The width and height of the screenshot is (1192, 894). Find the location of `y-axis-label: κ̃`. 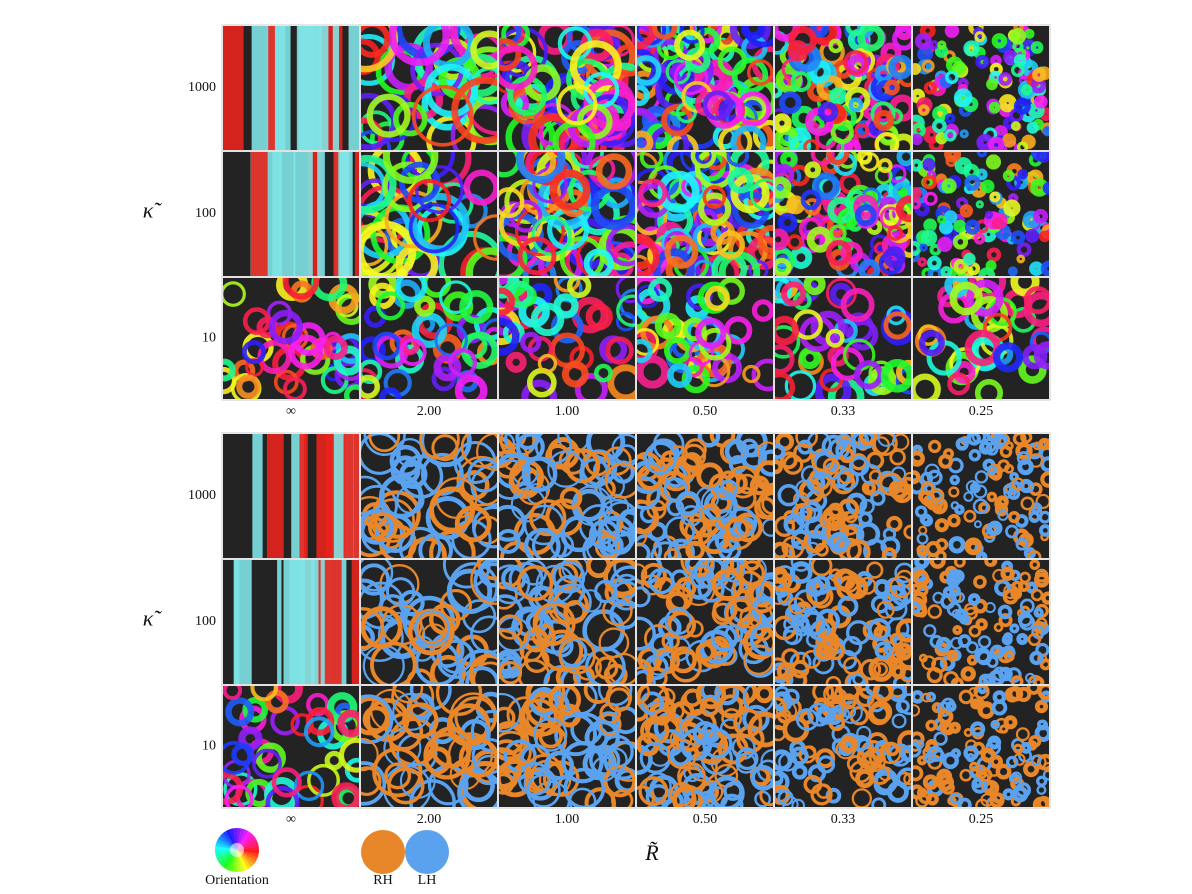

y-axis-label: κ̃ is located at coordinates (153, 618).